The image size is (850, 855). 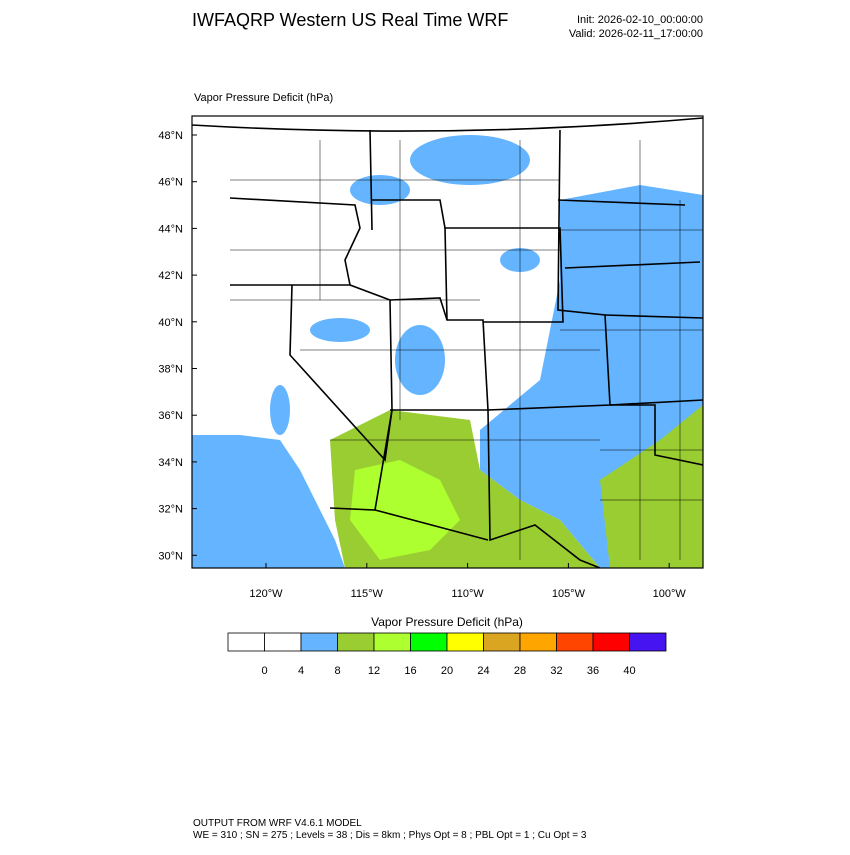 What do you see at coordinates (170, 183) in the screenshot?
I see `lat-label: 46°N` at bounding box center [170, 183].